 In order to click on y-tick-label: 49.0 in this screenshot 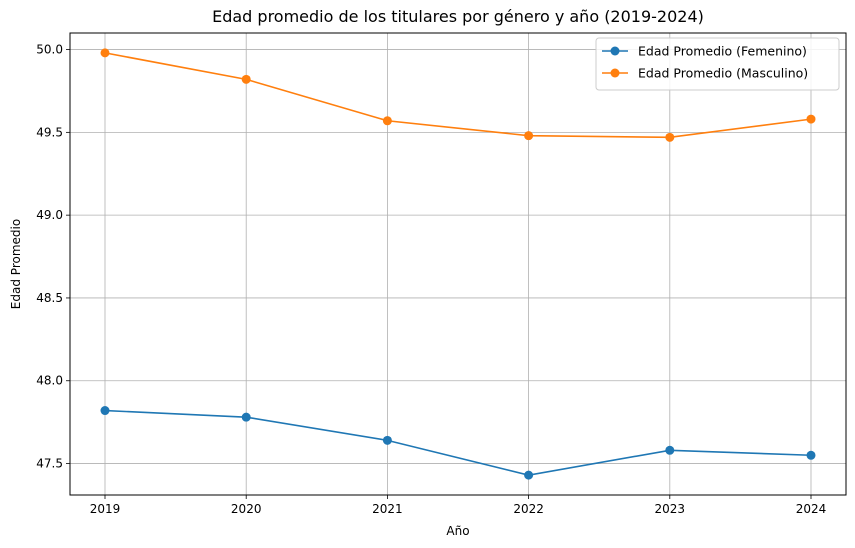, I will do `click(49, 215)`.